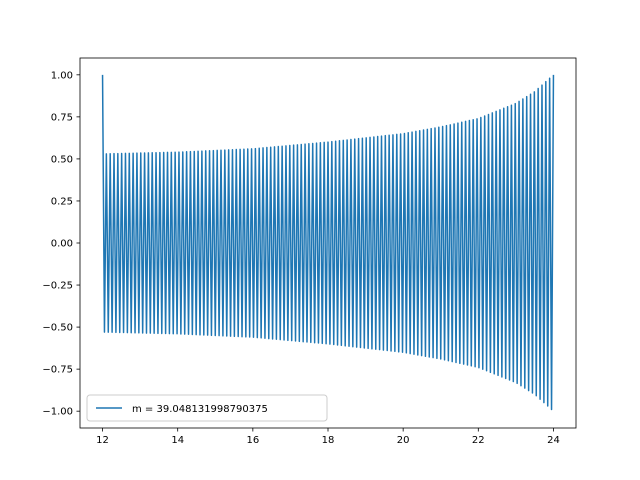  I want to click on x-tick-label: 20, so click(403, 440).